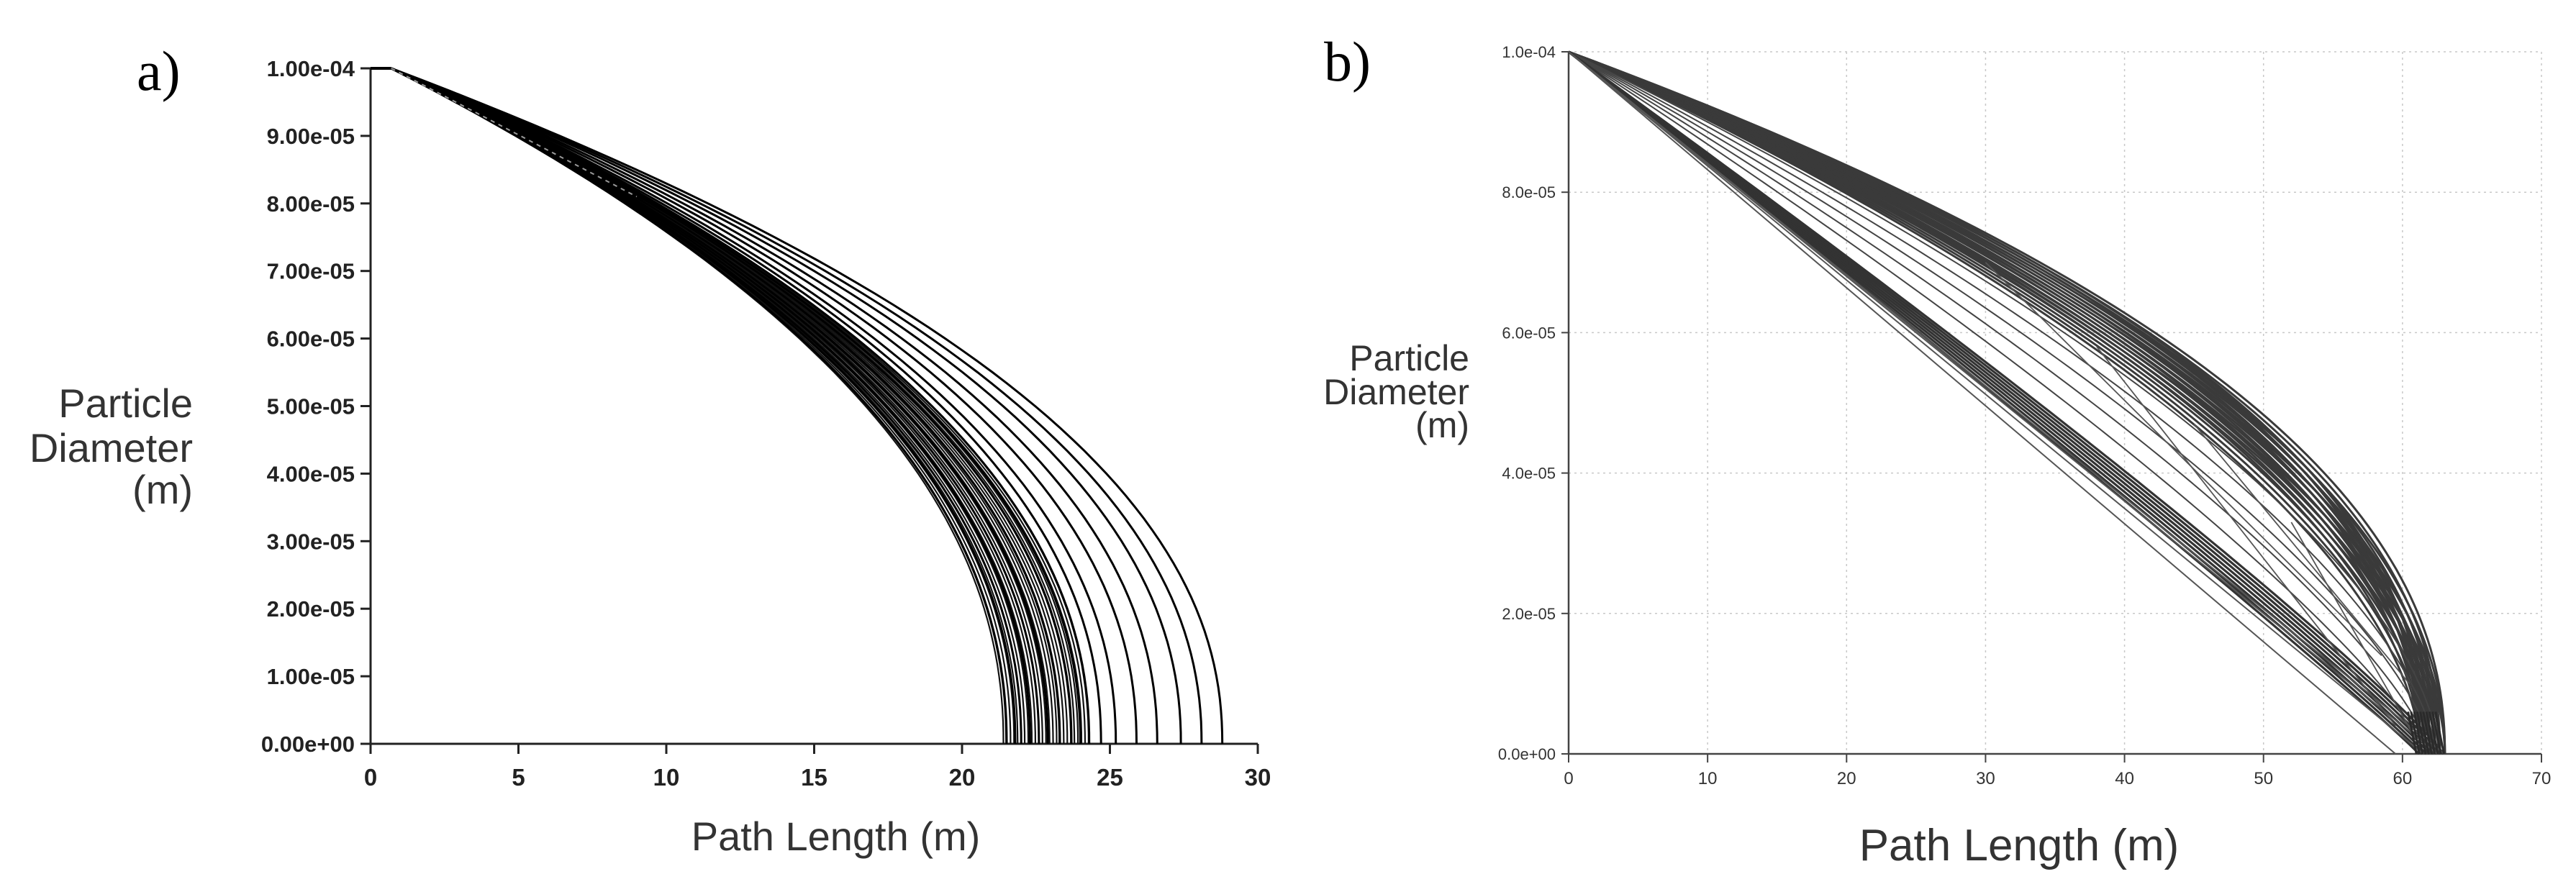 This screenshot has width=2576, height=892. What do you see at coordinates (1529, 474) in the screenshot?
I see `chart-b-y-tick-label: 4.0e-05` at bounding box center [1529, 474].